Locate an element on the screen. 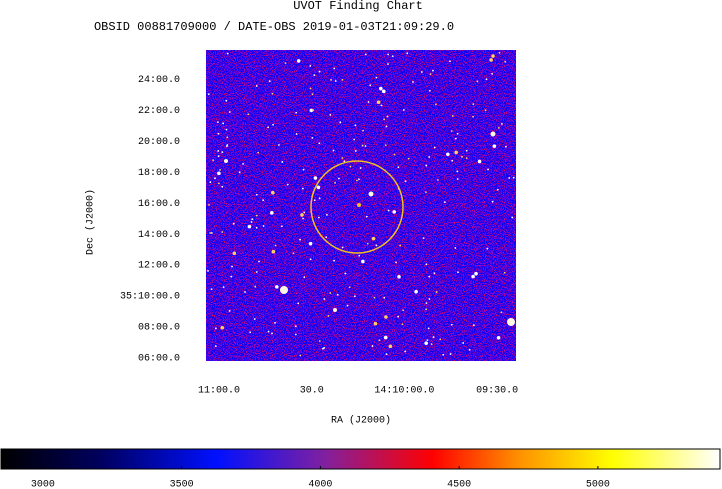 This screenshot has width=722, height=489. x-tick-label: 09:30.0 is located at coordinates (497, 391).